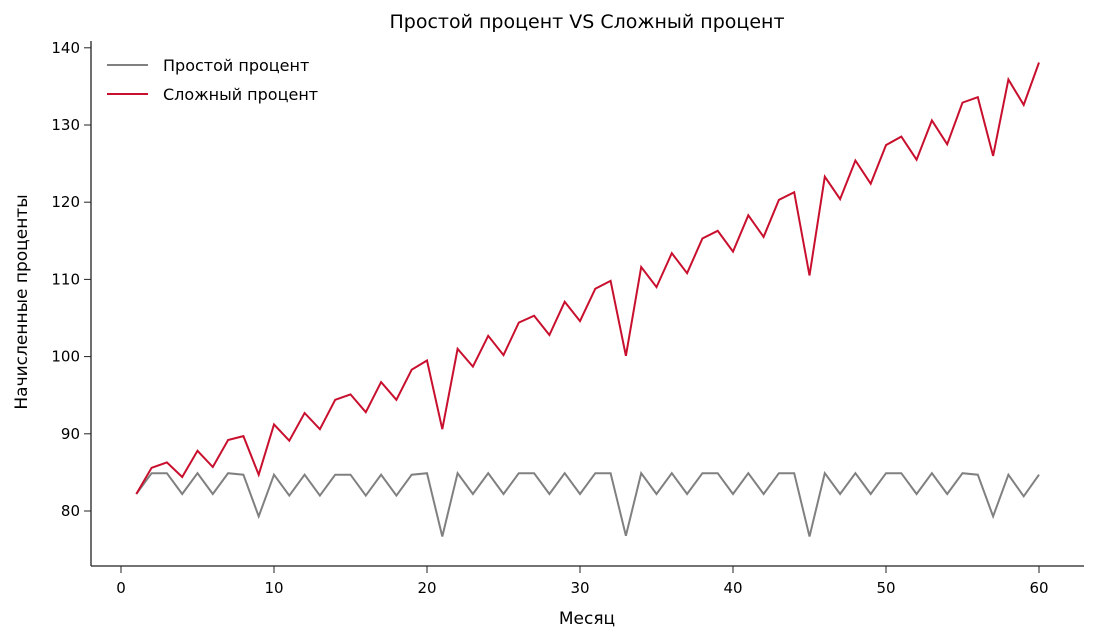 The width and height of the screenshot is (1099, 640). What do you see at coordinates (65, 125) in the screenshot?
I see `y-tick-label: 130` at bounding box center [65, 125].